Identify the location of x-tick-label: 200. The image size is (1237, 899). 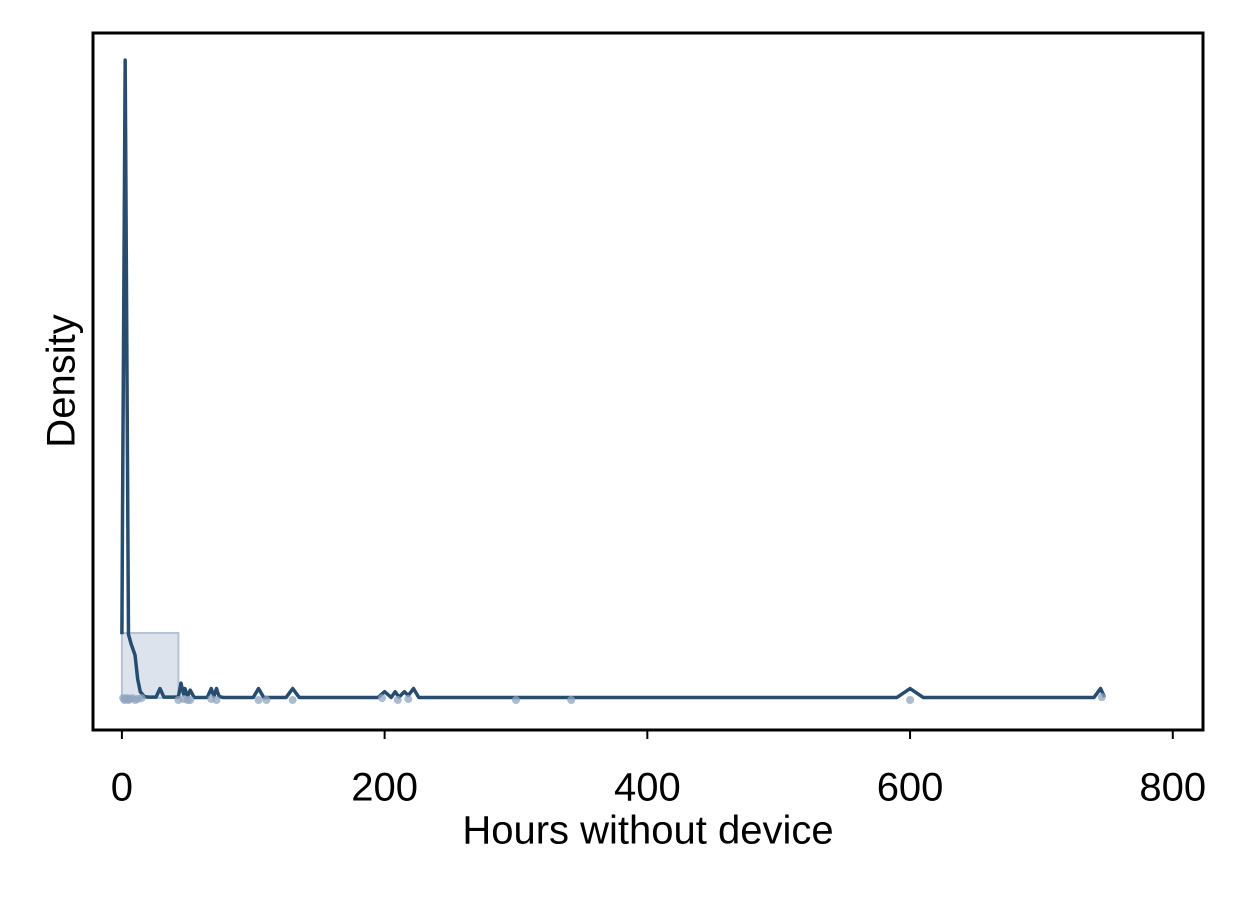
(384, 788).